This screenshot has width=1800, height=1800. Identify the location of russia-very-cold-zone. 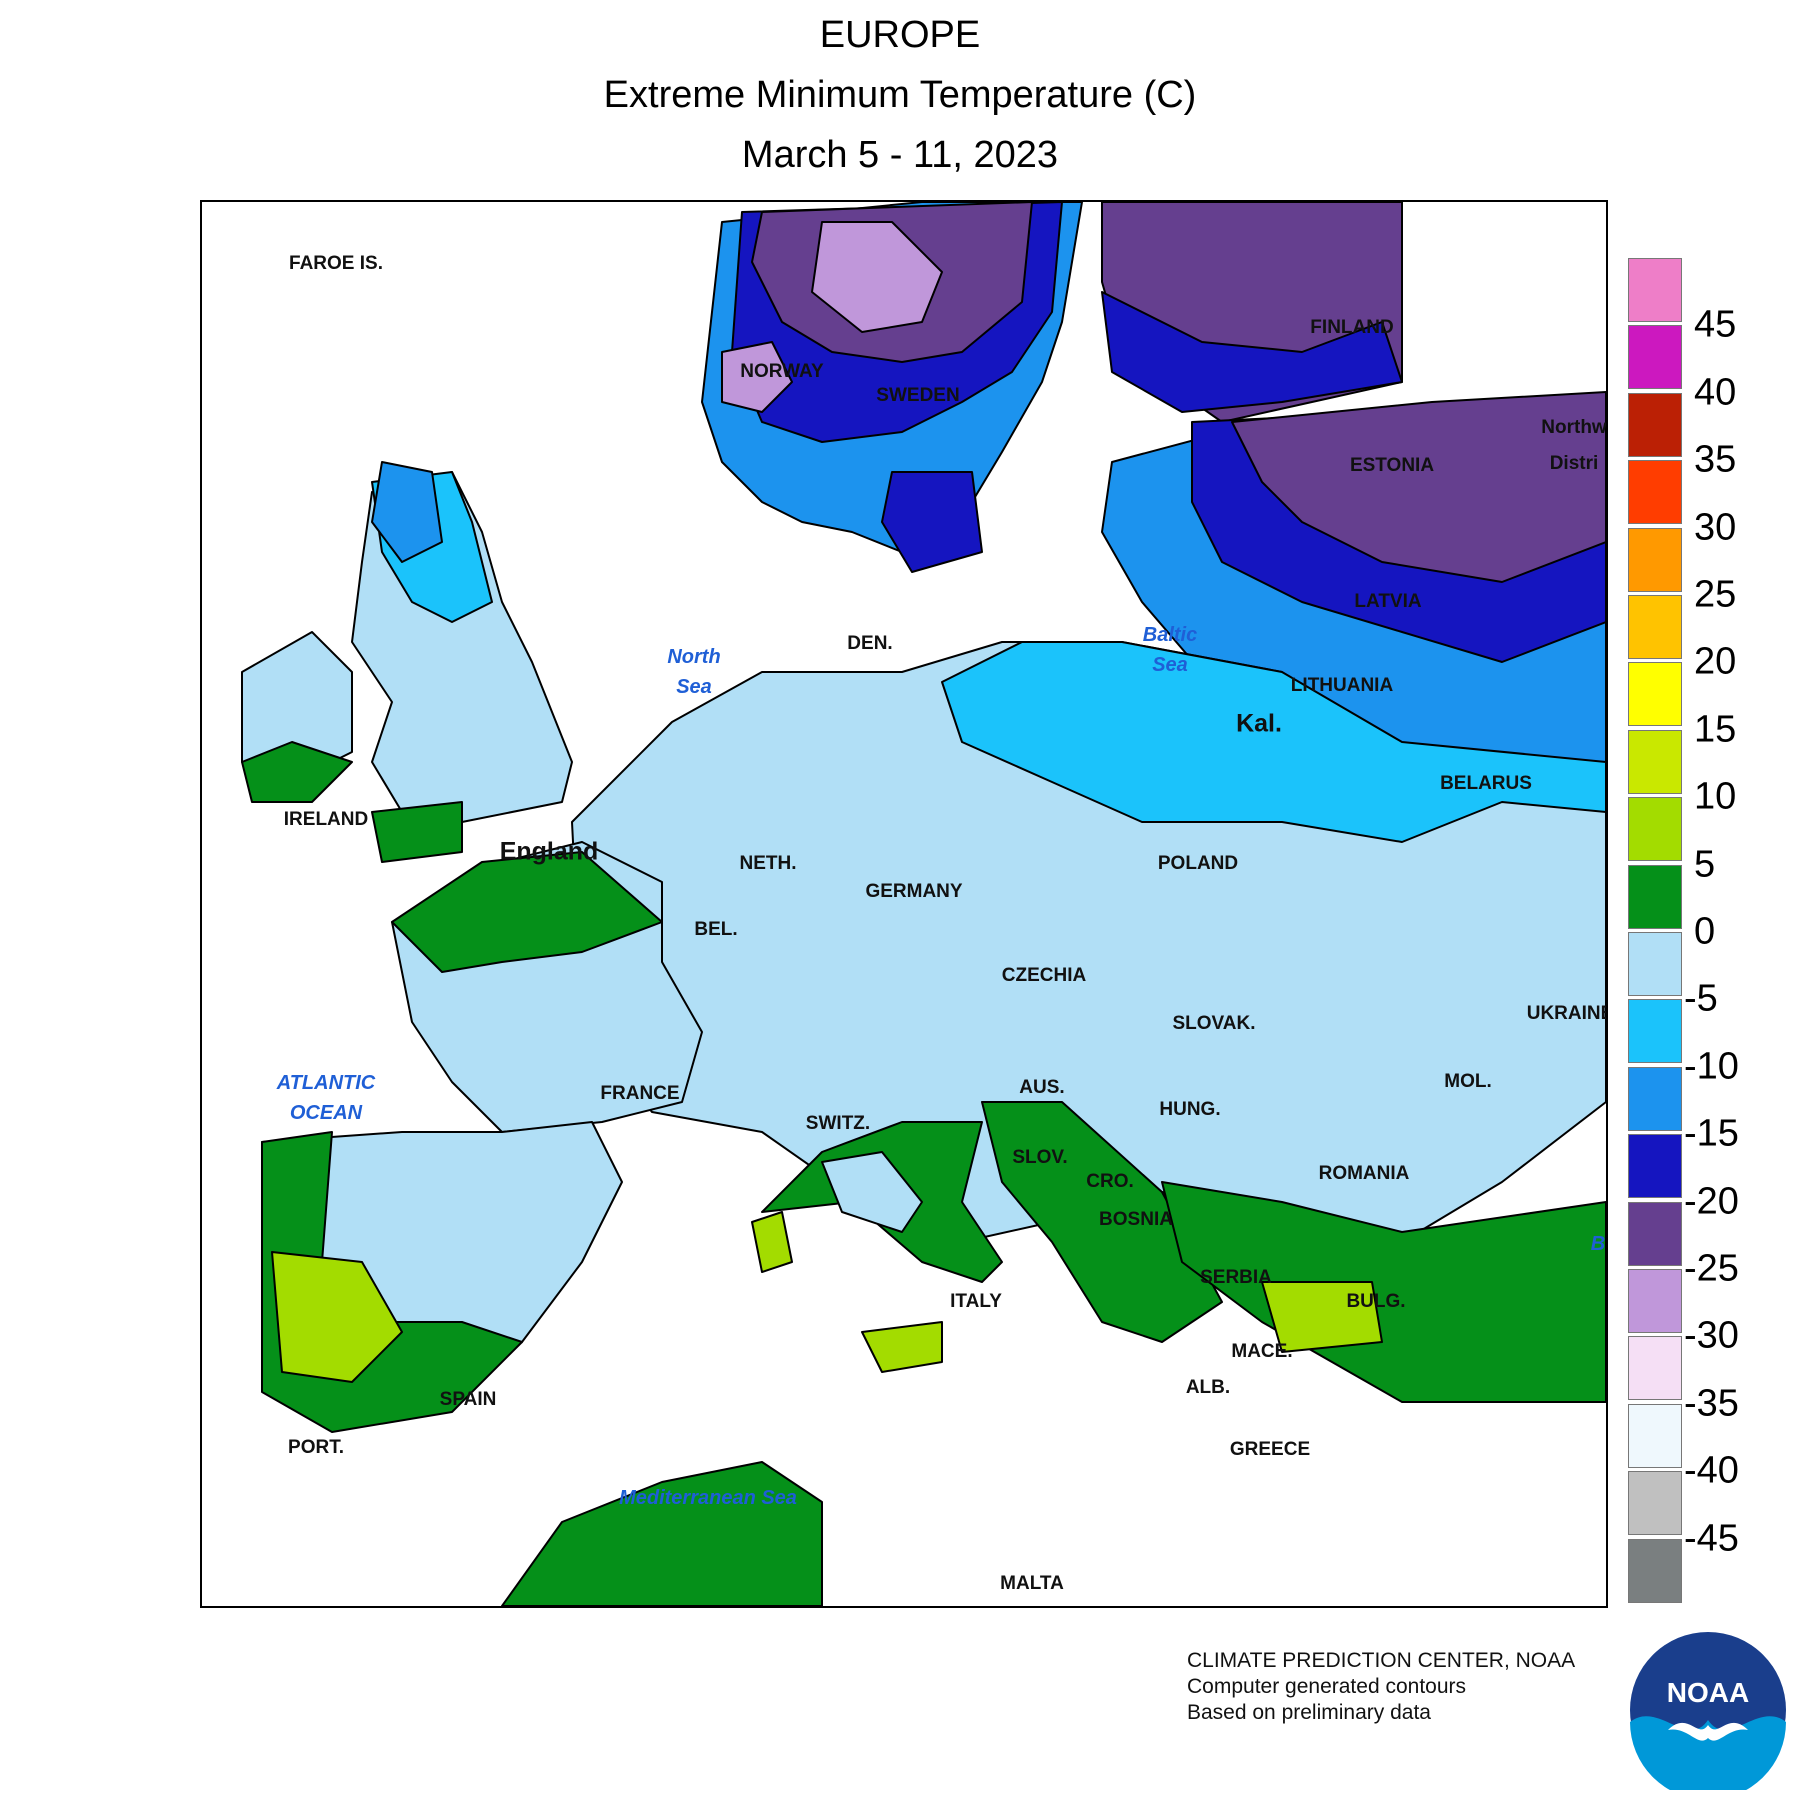
(1418, 487).